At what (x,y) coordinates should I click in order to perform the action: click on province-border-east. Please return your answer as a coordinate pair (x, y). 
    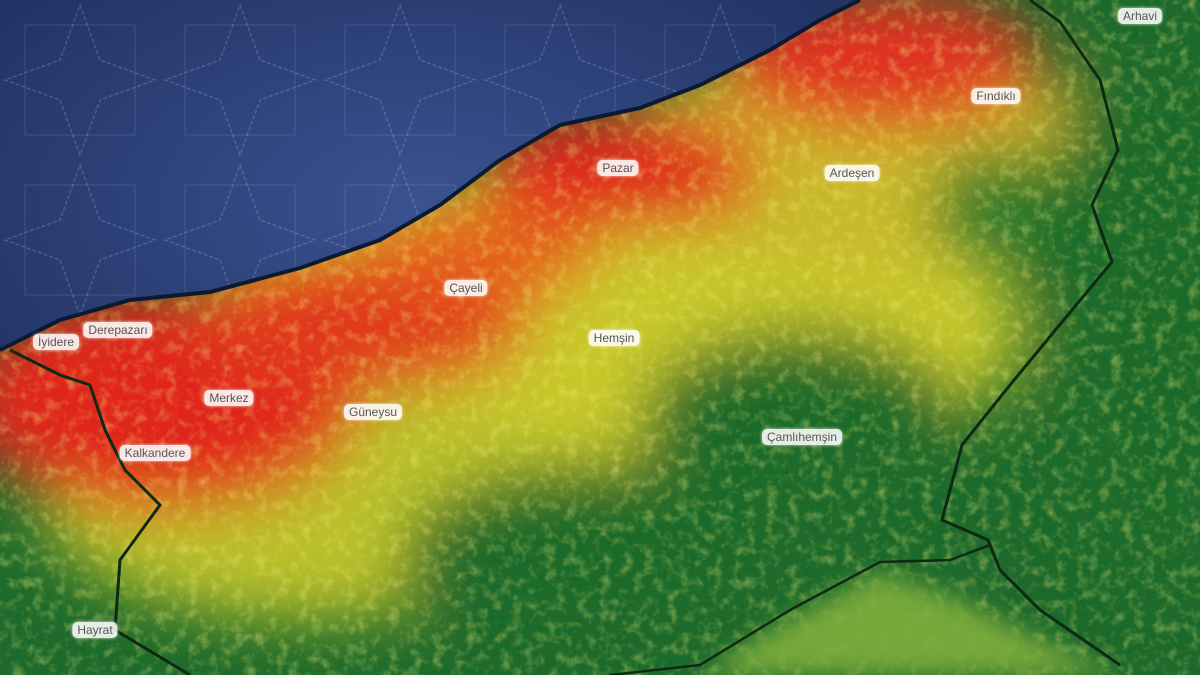
    Looking at the image, I should click on (1030, 333).